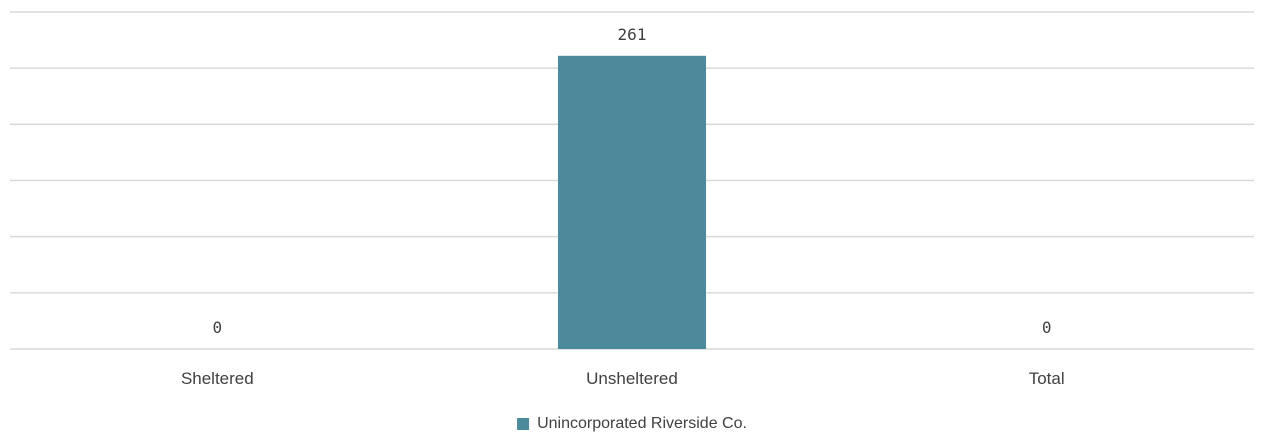  I want to click on legend-swatch, so click(523, 424).